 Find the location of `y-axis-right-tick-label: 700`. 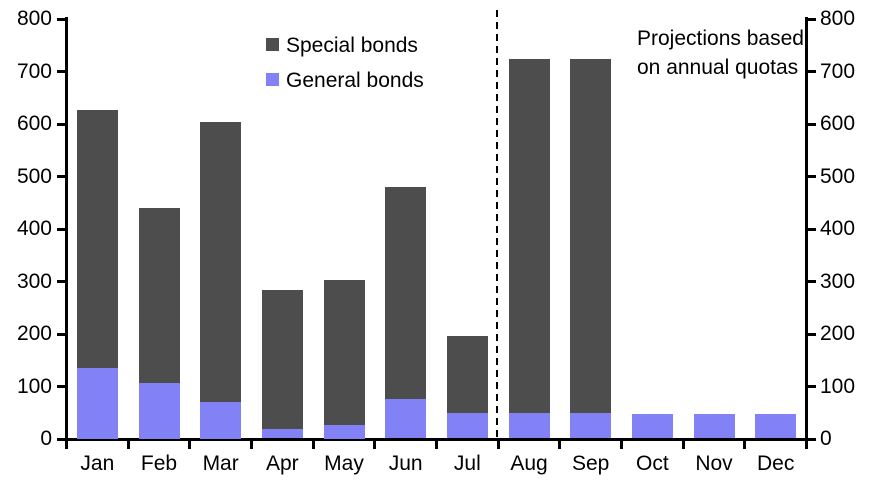

y-axis-right-tick-label: 700 is located at coordinates (838, 71).